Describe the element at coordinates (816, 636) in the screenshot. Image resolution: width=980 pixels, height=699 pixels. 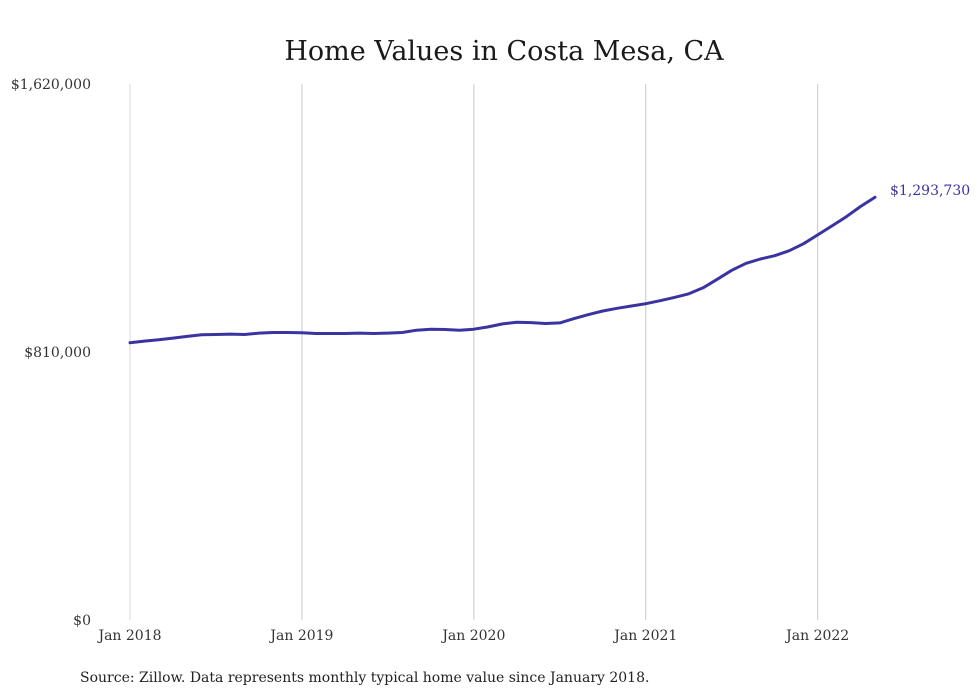
I see `x-tick-label: Jan 2022` at that location.